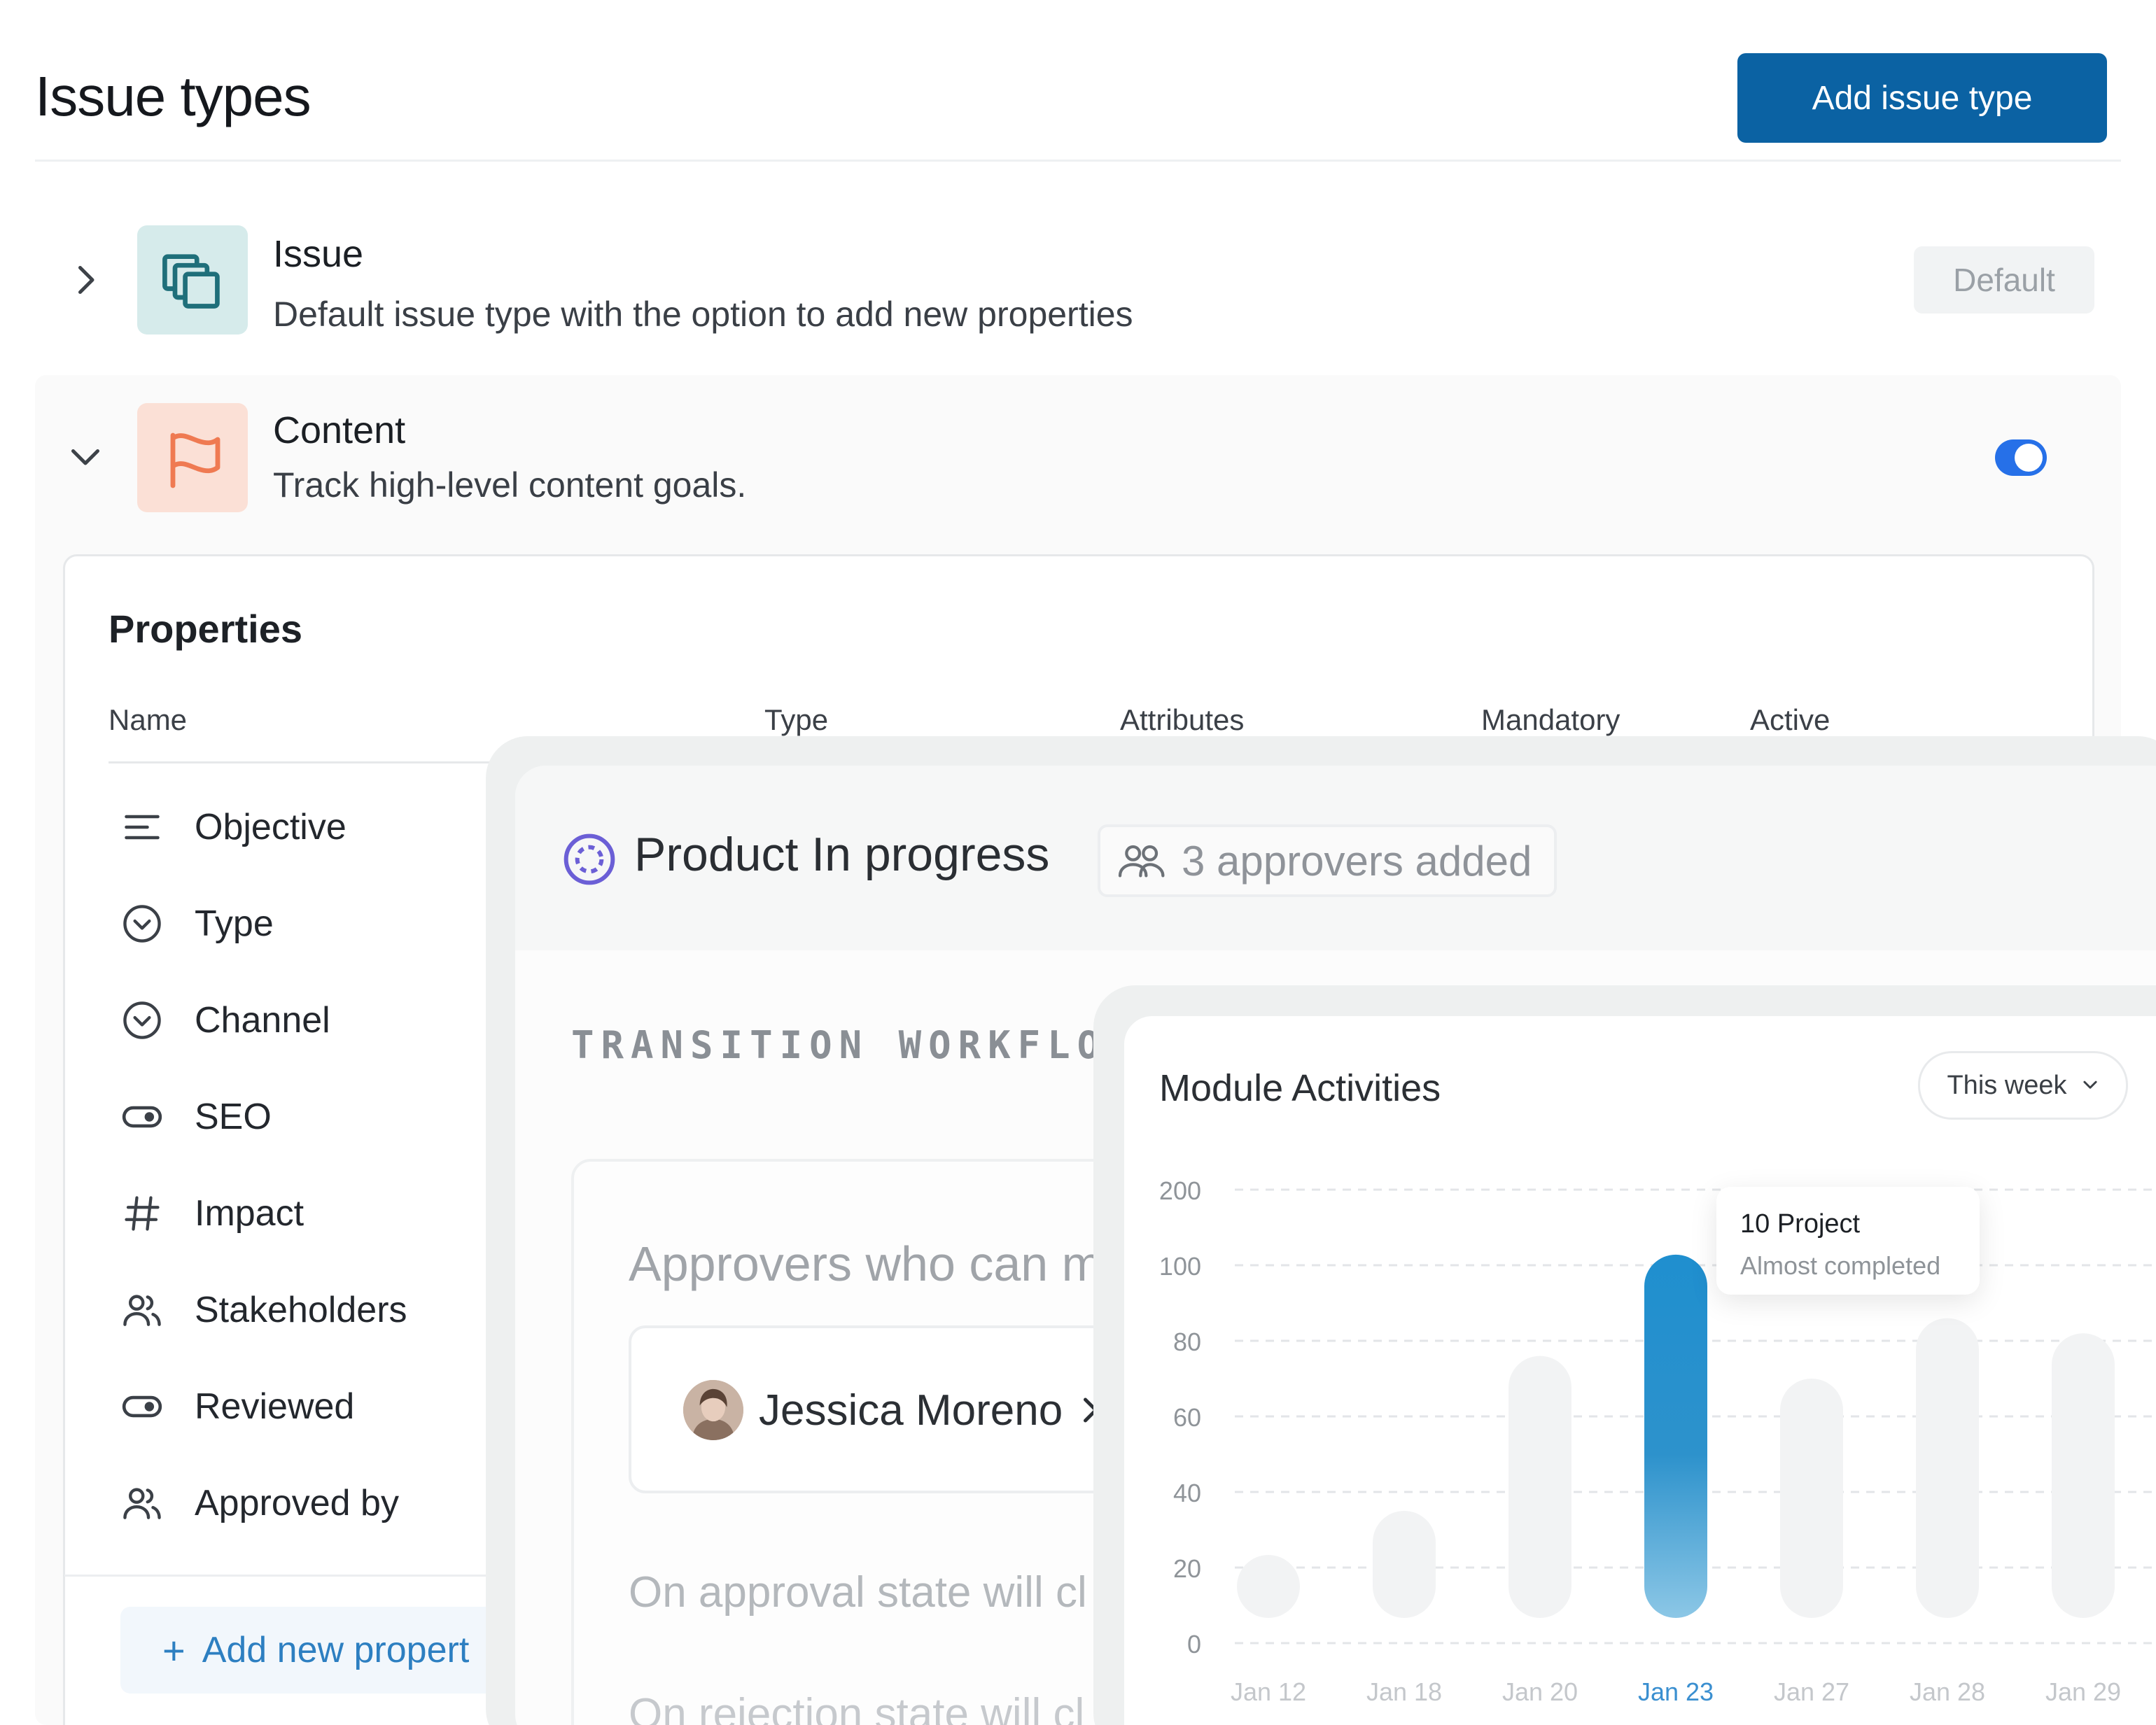 The height and width of the screenshot is (1725, 2156). Describe the element at coordinates (234, 923) in the screenshot. I see `property-label: Type` at that location.